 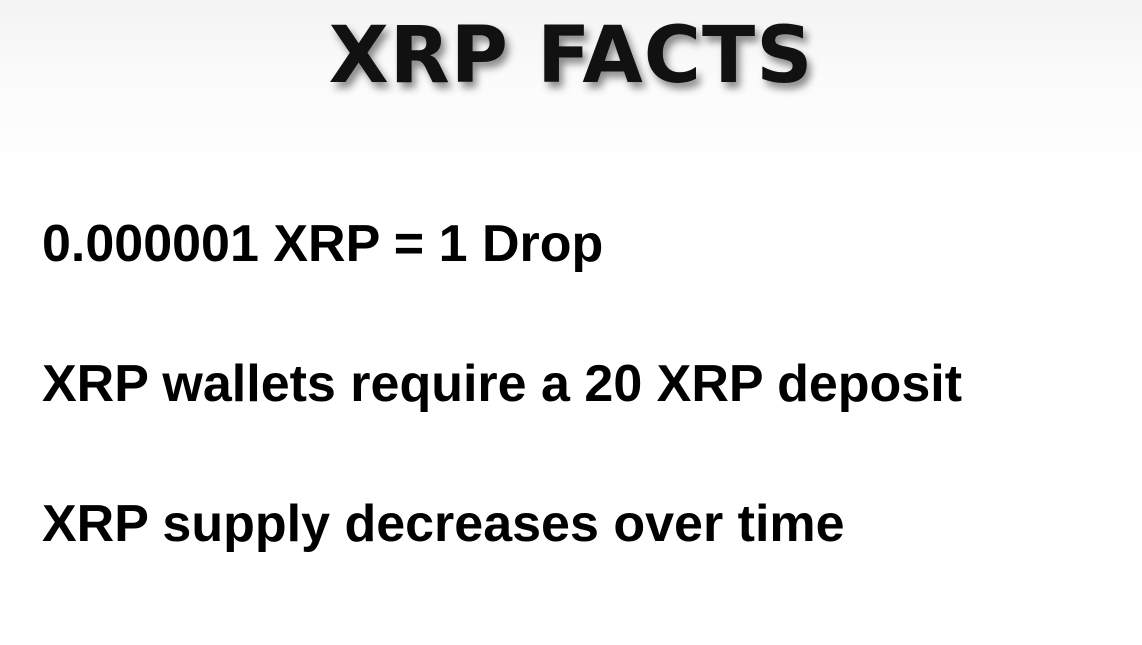 I want to click on fact-supply-decrease: XRP supply decreases over time, so click(x=443, y=524).